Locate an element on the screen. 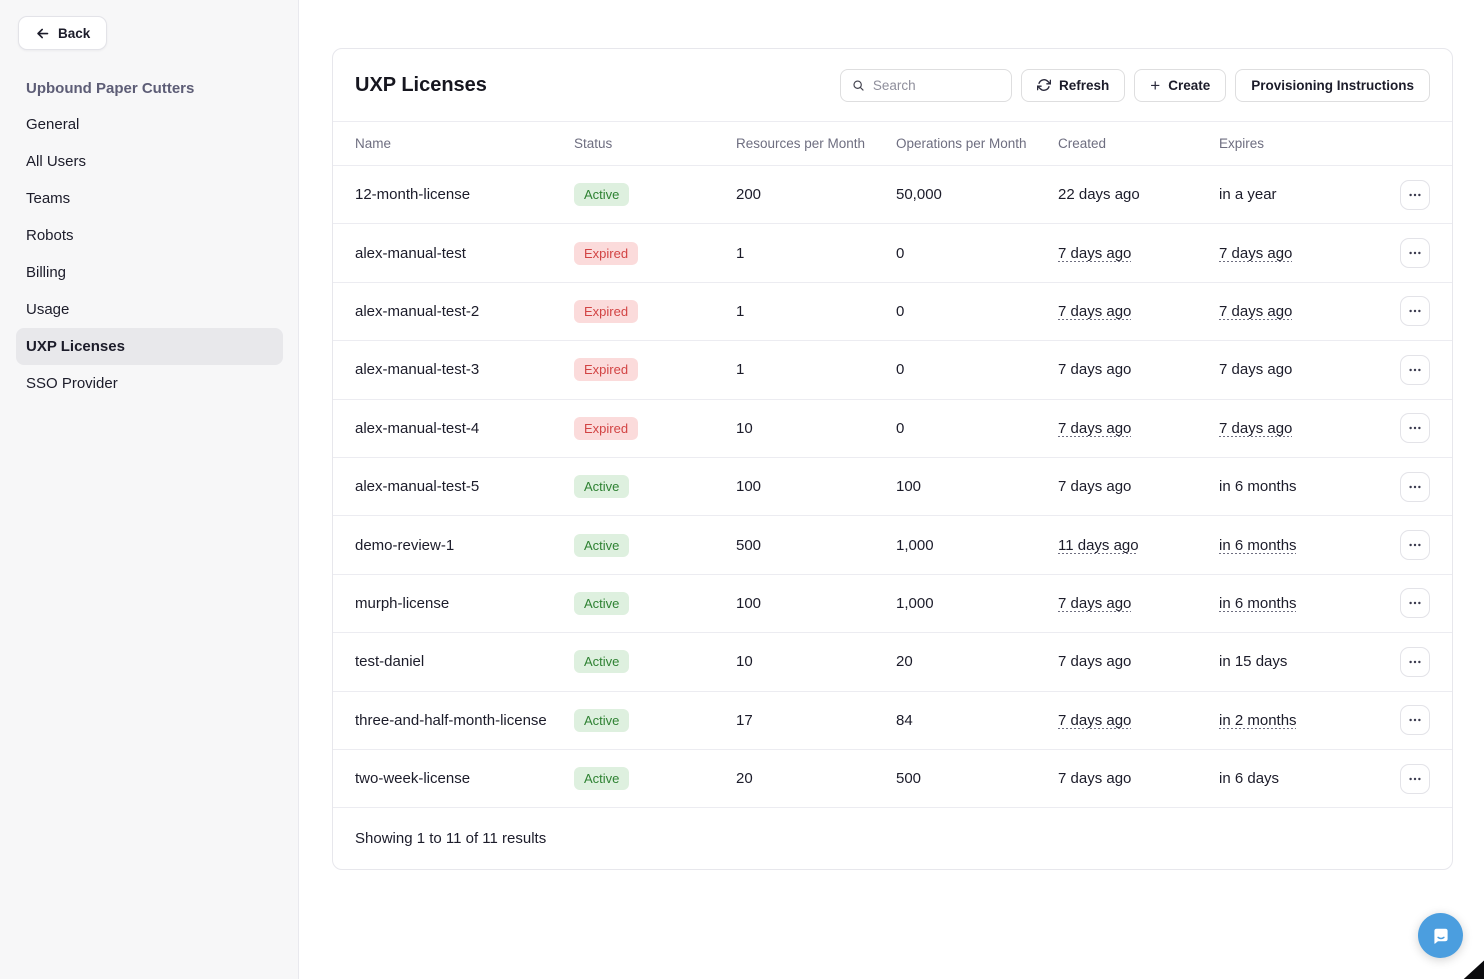 The width and height of the screenshot is (1484, 979). expires-date: in 15 days is located at coordinates (1253, 662).